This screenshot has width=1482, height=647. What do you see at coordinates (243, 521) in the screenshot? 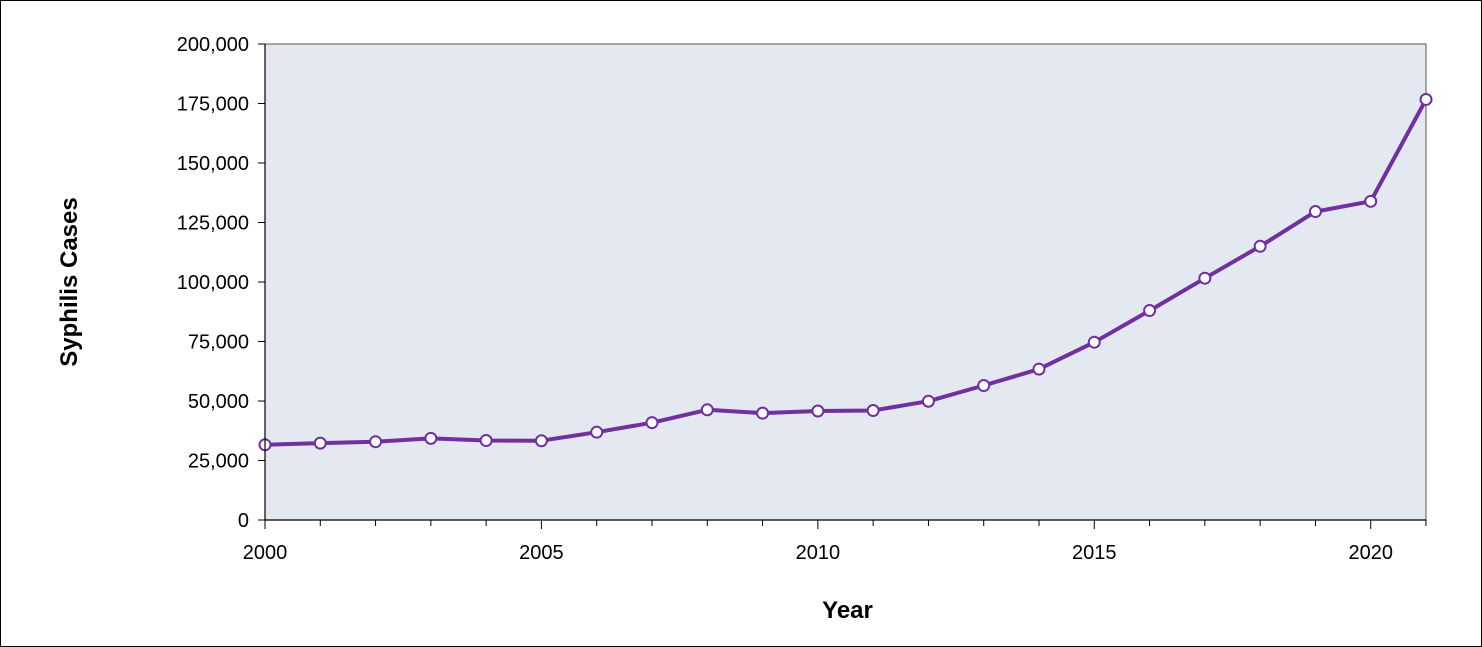
I see `y-tick-label: 0` at bounding box center [243, 521].